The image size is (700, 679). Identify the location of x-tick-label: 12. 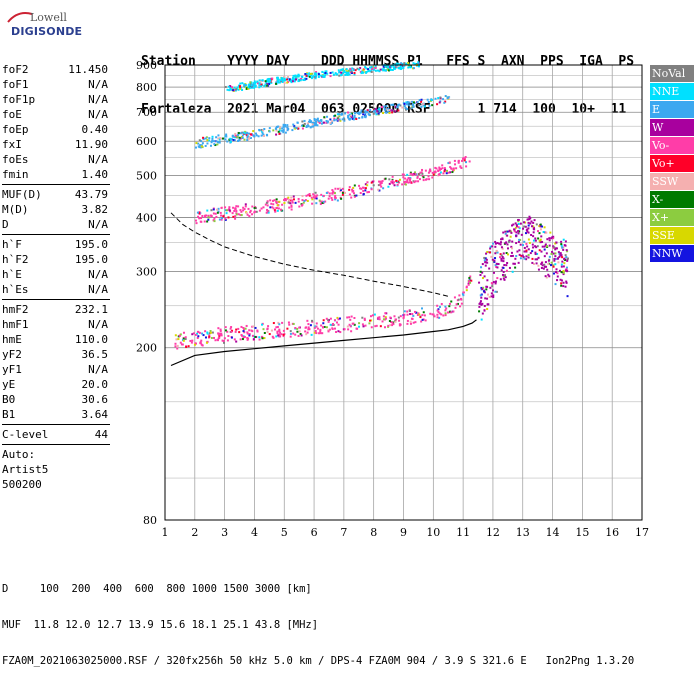
(493, 532).